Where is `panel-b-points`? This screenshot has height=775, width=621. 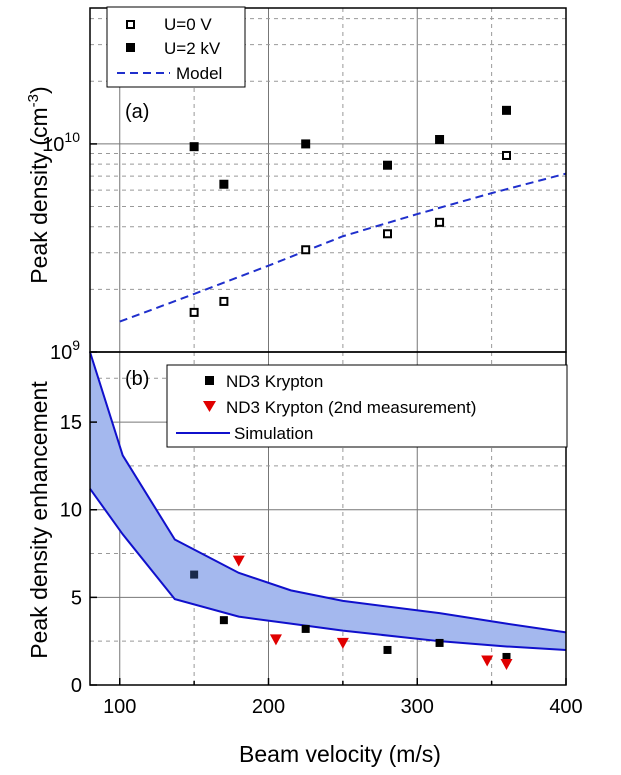
panel-b-points is located at coordinates (351, 612).